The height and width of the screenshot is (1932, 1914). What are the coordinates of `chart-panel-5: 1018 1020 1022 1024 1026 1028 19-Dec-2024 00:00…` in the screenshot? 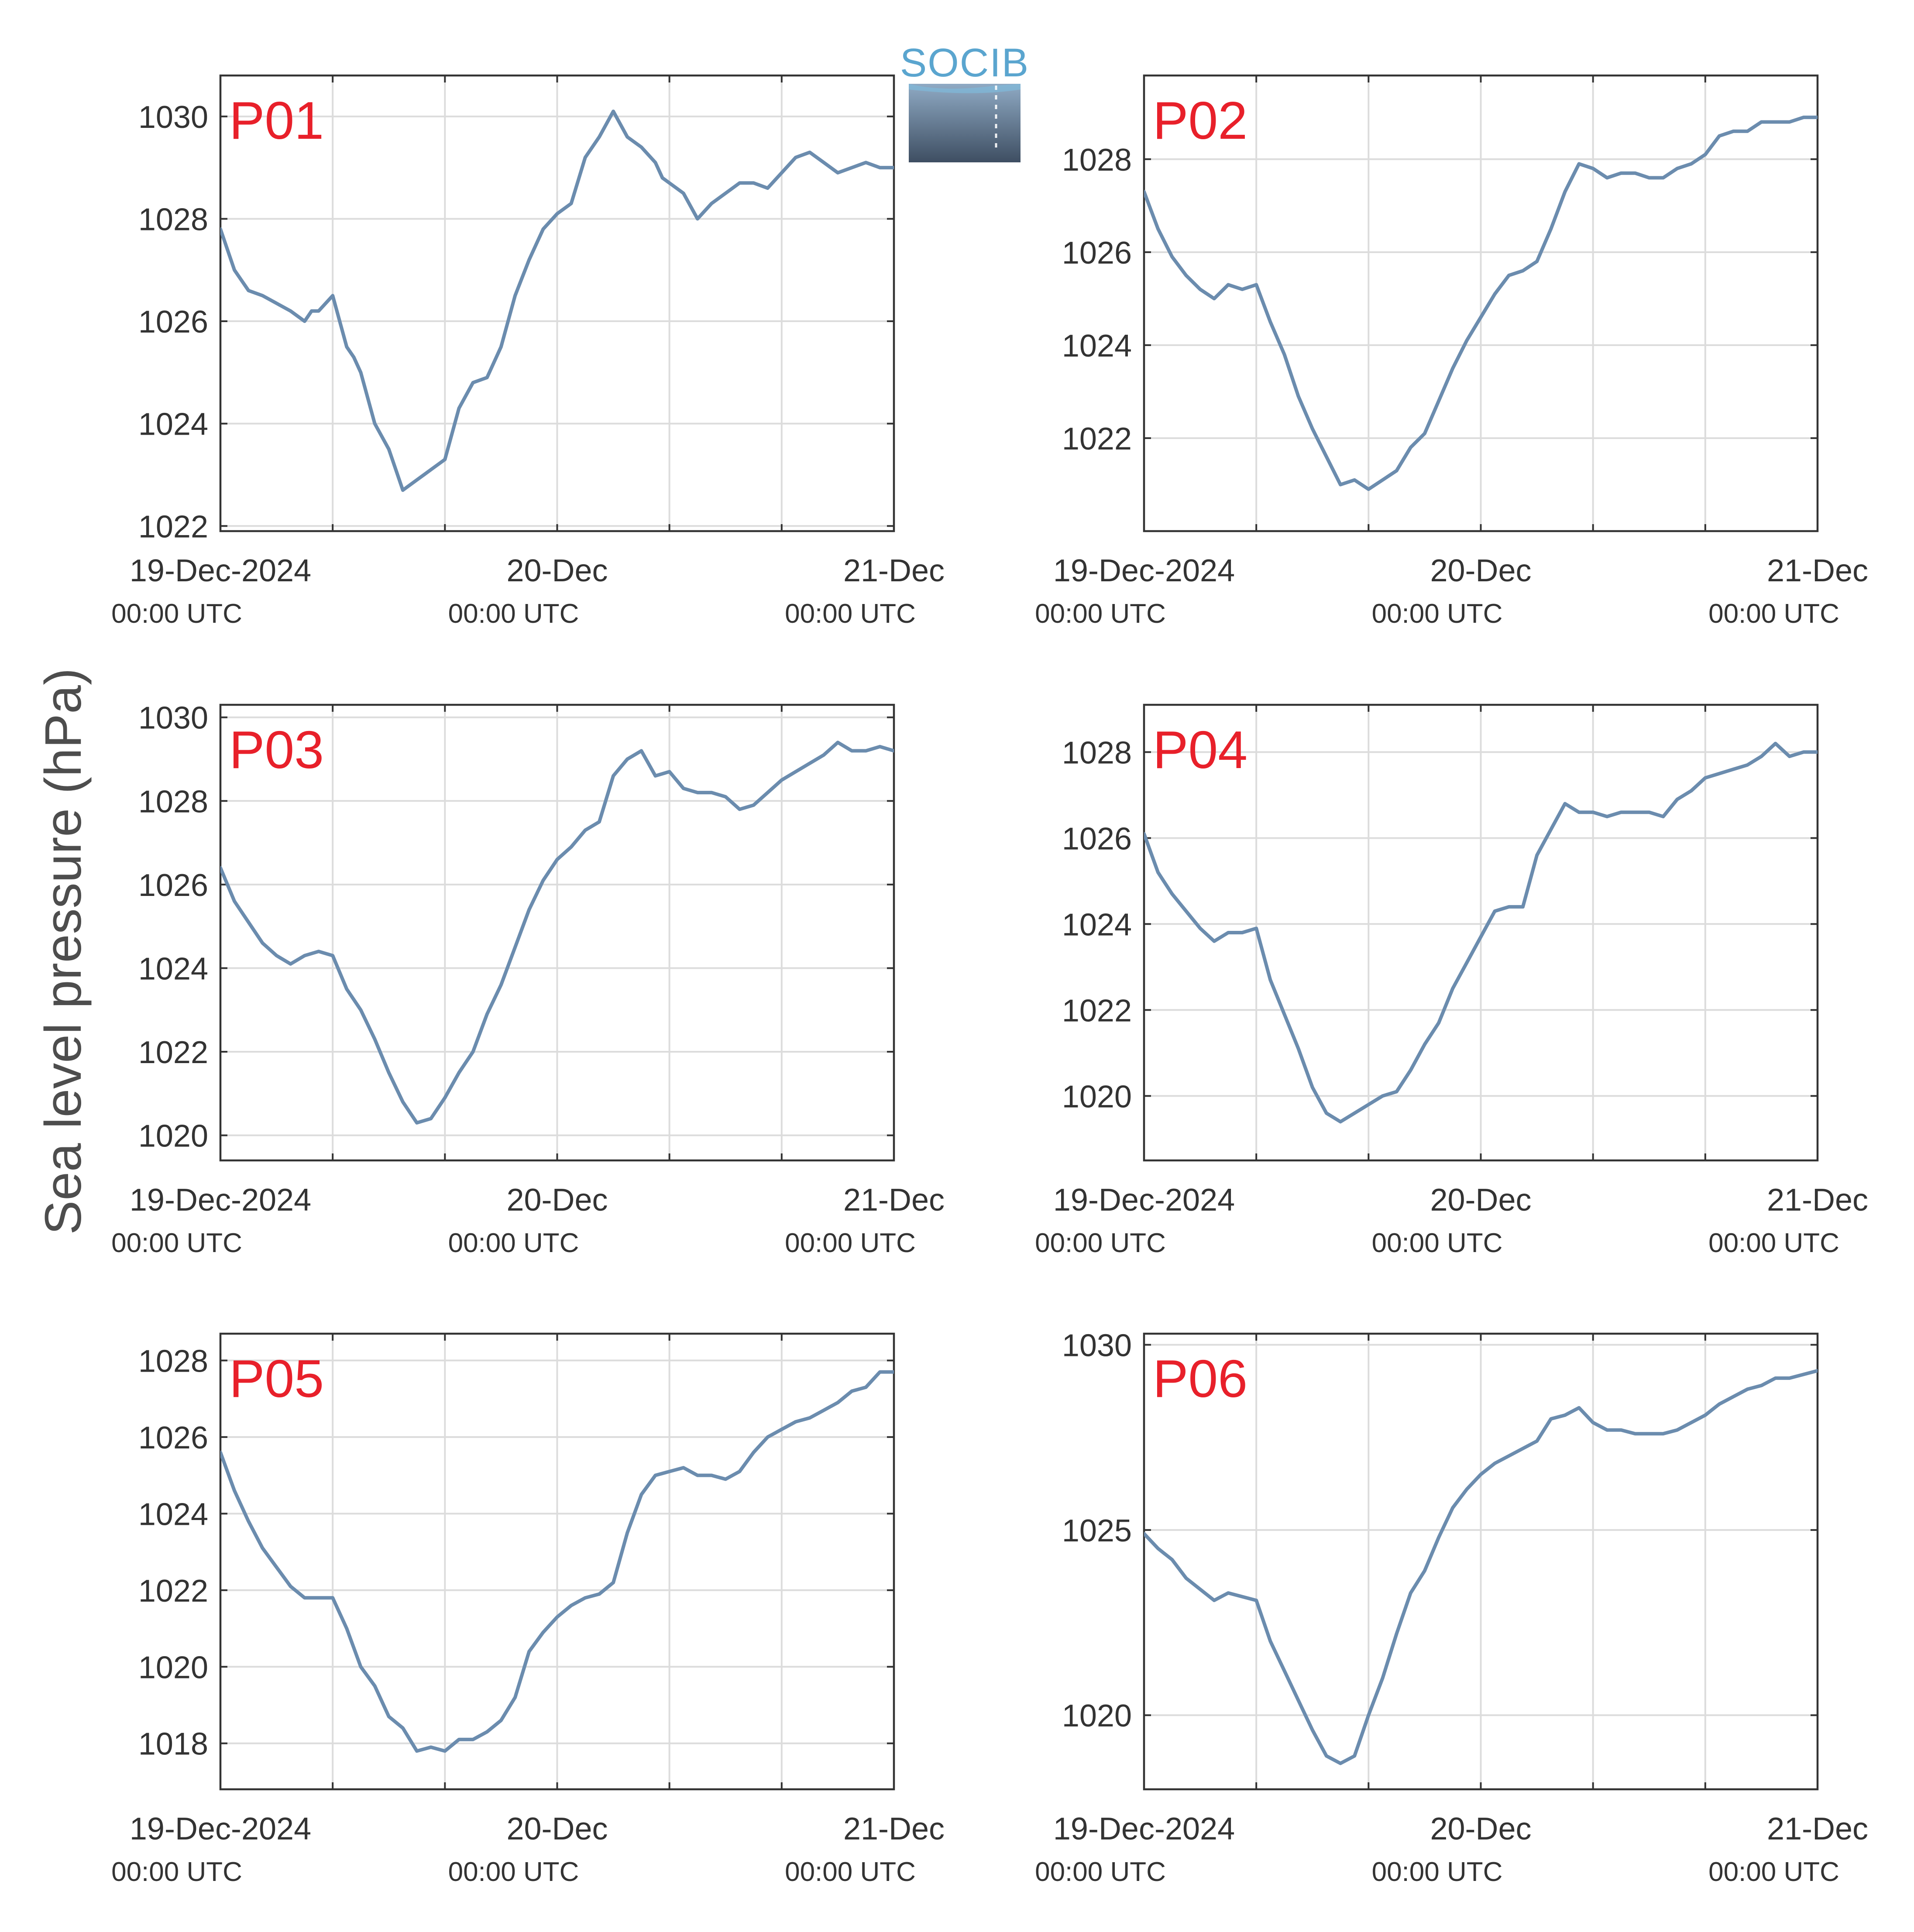 It's located at (528, 1609).